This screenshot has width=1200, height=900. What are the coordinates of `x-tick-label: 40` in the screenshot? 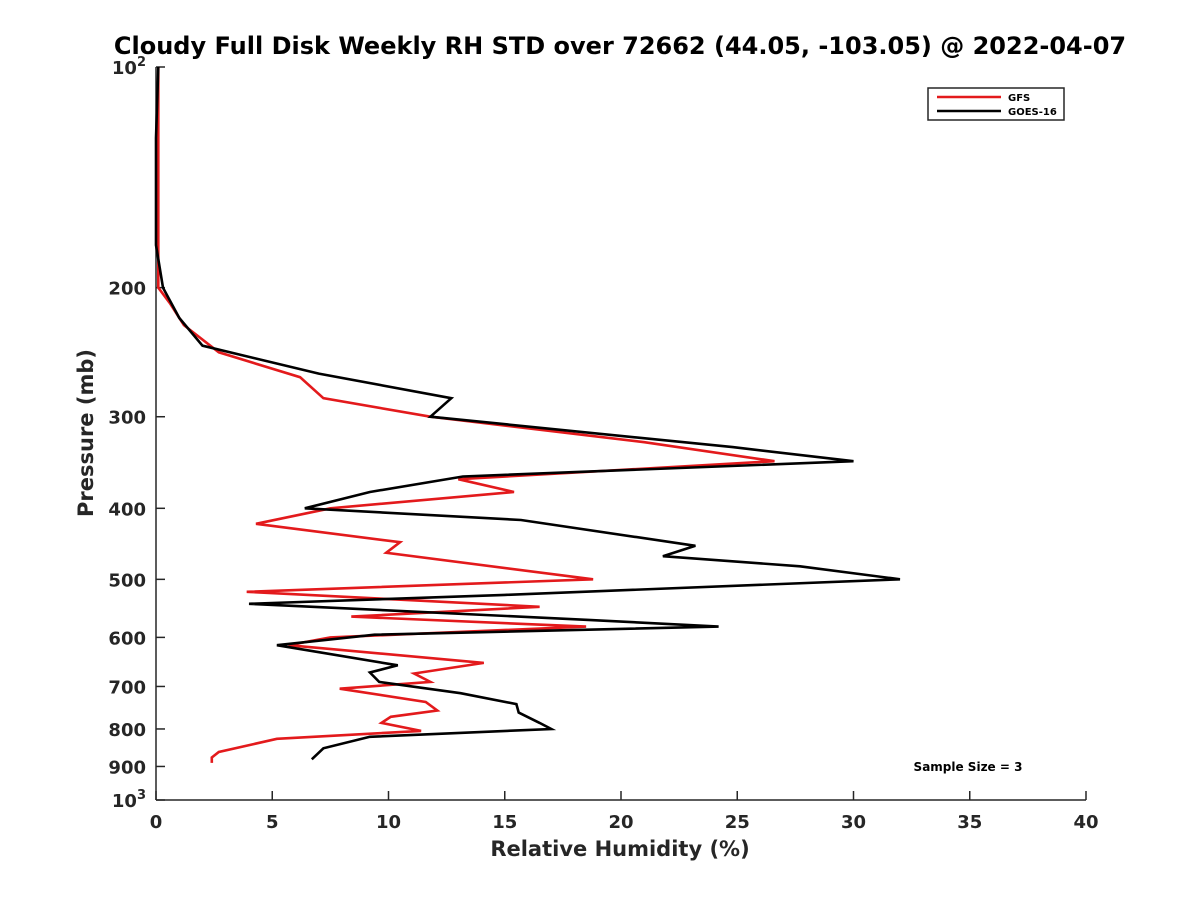 It's located at (1085, 822).